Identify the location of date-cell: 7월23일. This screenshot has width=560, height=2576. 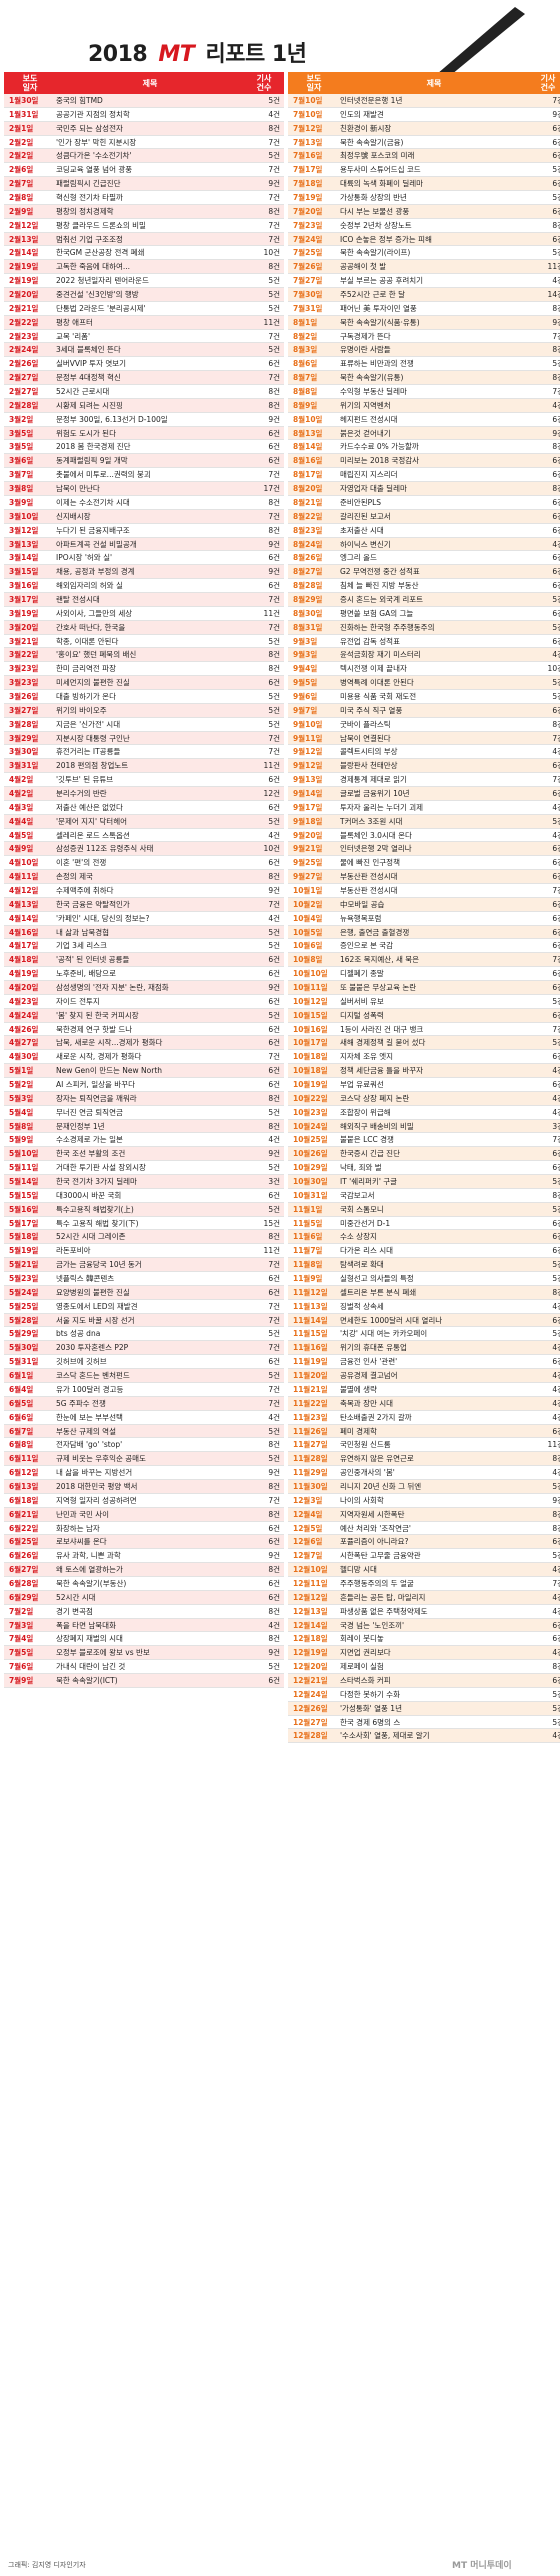
(308, 225).